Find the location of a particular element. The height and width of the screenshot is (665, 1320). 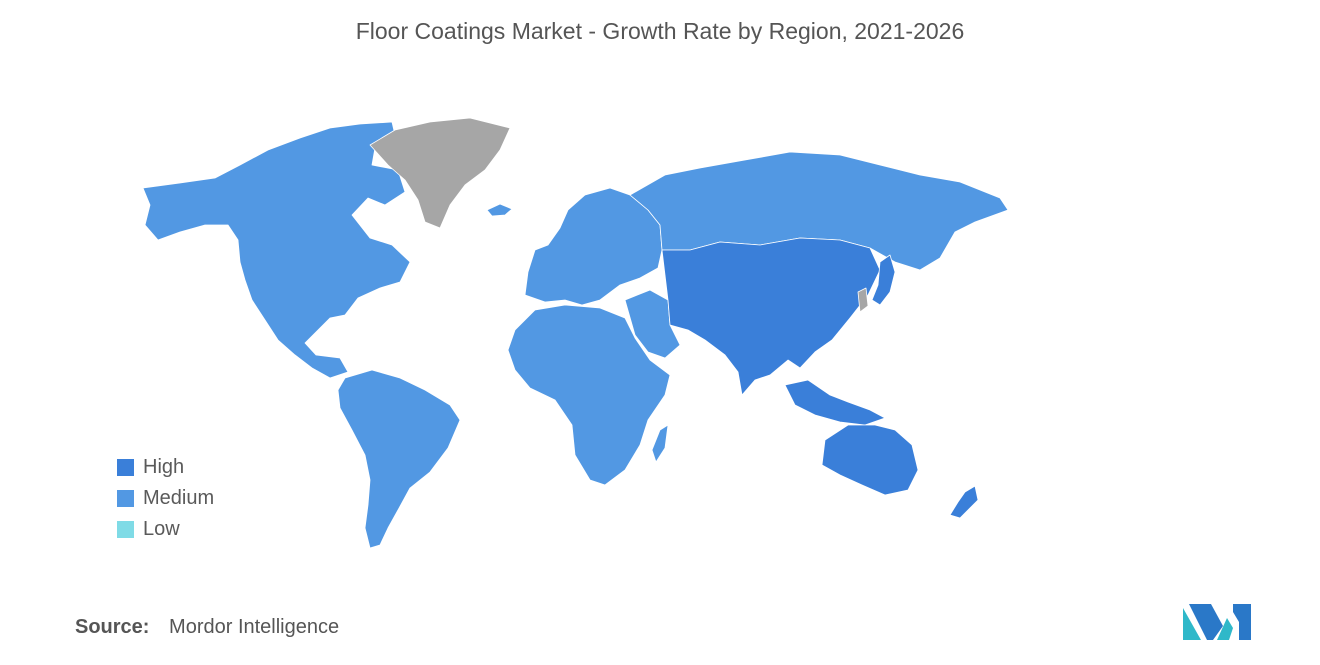

region-korea is located at coordinates (863, 300).